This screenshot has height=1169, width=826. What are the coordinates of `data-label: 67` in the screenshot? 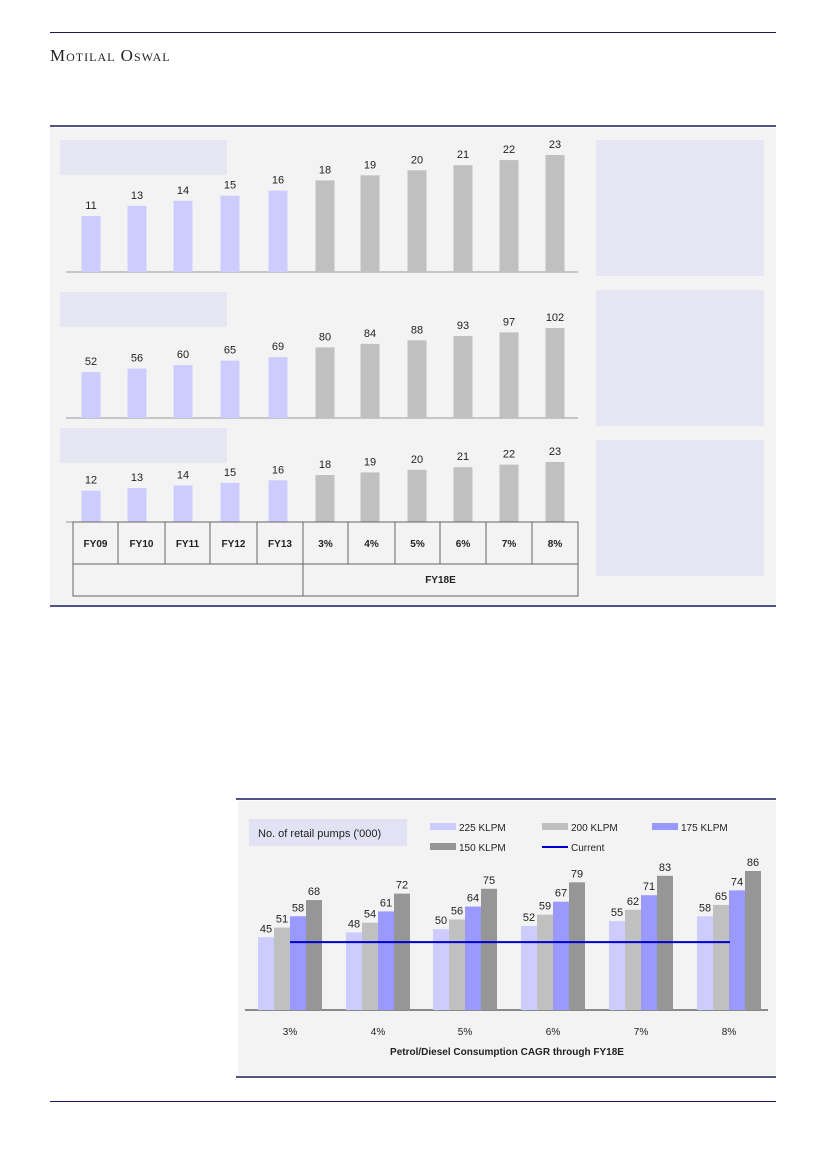 It's located at (561, 894).